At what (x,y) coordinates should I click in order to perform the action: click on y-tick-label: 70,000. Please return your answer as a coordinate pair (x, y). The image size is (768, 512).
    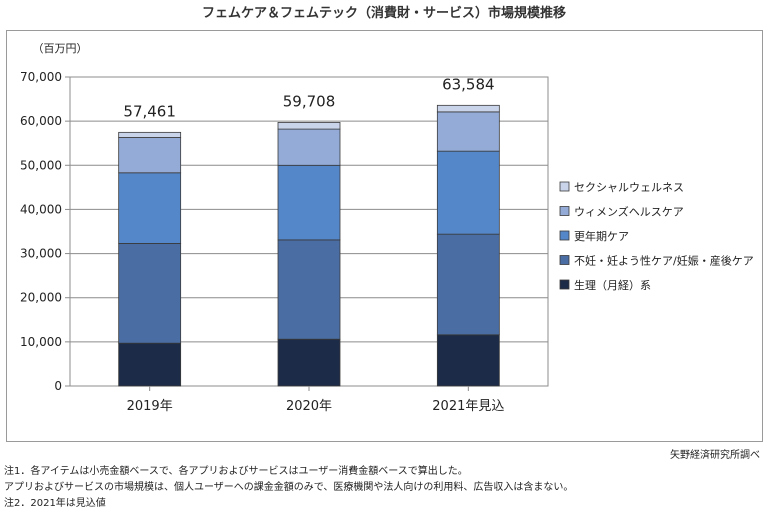
    Looking at the image, I should click on (41, 77).